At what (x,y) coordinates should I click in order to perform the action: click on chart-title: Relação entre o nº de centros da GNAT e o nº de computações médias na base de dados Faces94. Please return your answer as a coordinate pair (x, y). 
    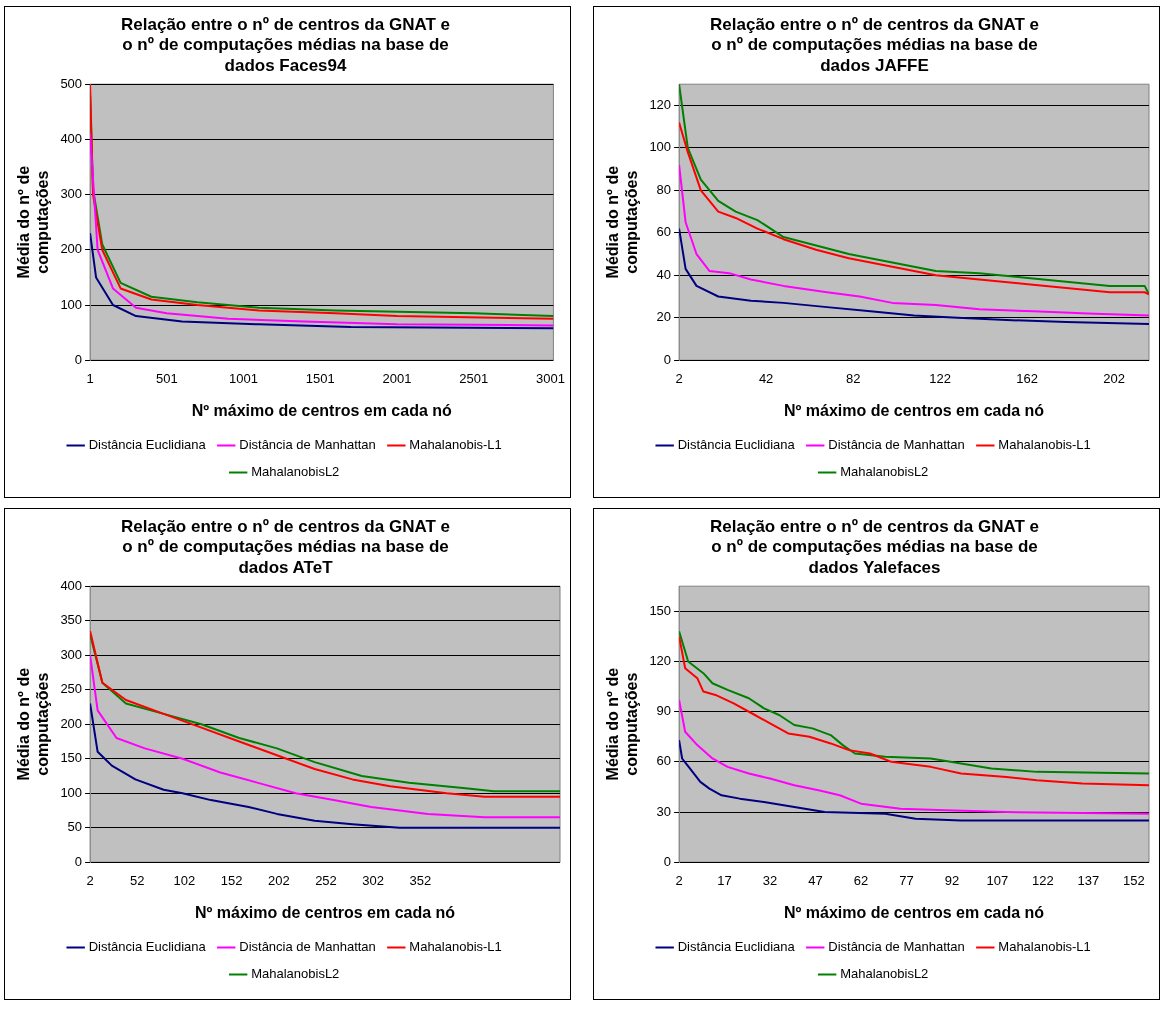
    Looking at the image, I should click on (285, 44).